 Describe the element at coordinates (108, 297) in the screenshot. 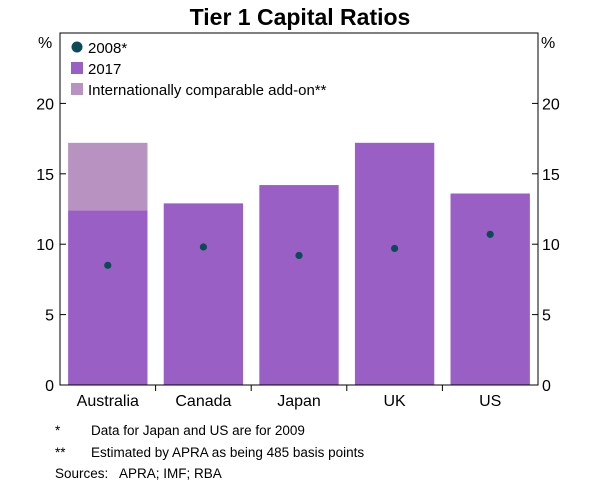

I see `bar-2017-australia` at that location.